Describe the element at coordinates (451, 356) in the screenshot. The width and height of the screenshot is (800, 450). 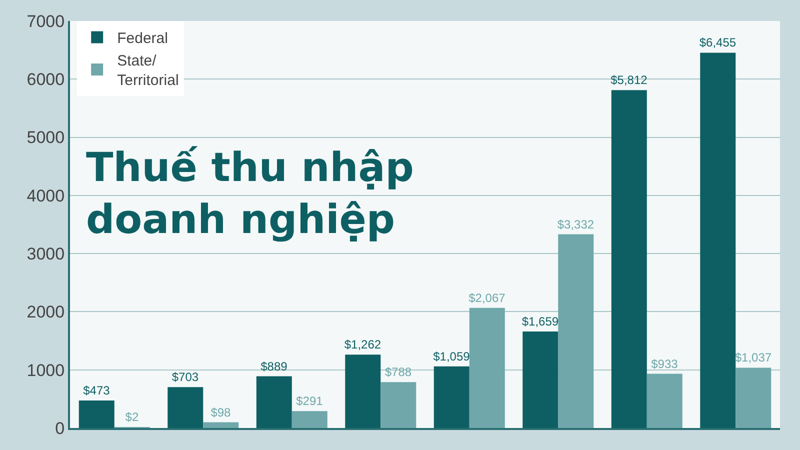
I see `data-label: $1,059` at that location.